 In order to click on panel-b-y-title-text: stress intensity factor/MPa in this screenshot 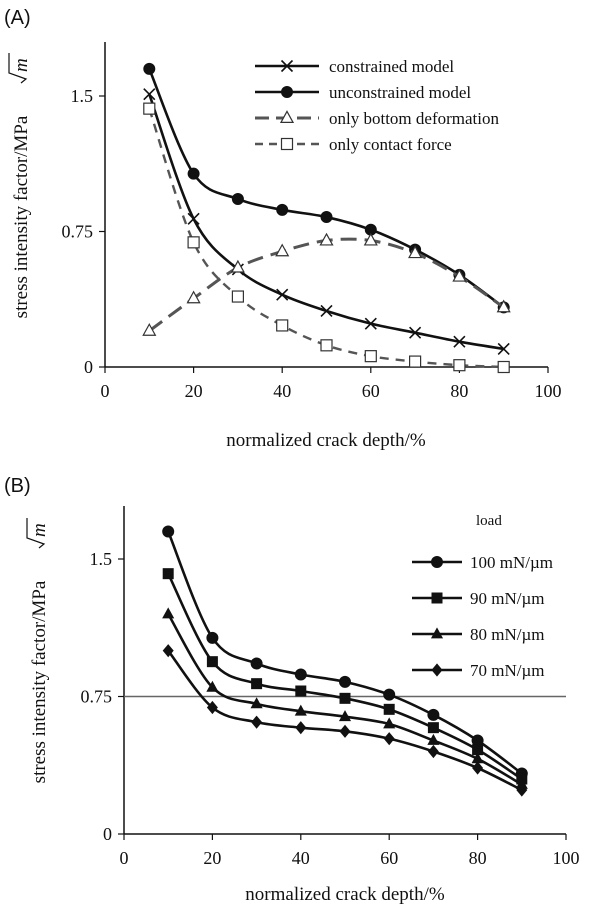, I will do `click(39, 681)`.